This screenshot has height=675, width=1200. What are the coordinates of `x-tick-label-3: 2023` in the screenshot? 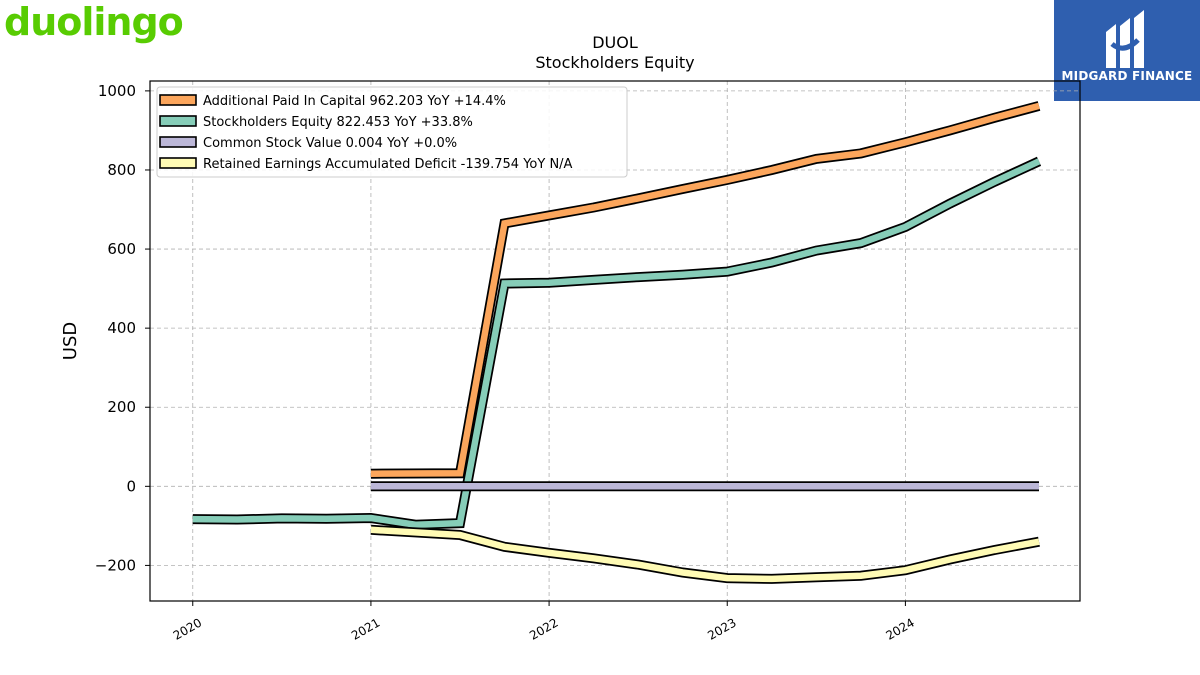 It's located at (721, 628).